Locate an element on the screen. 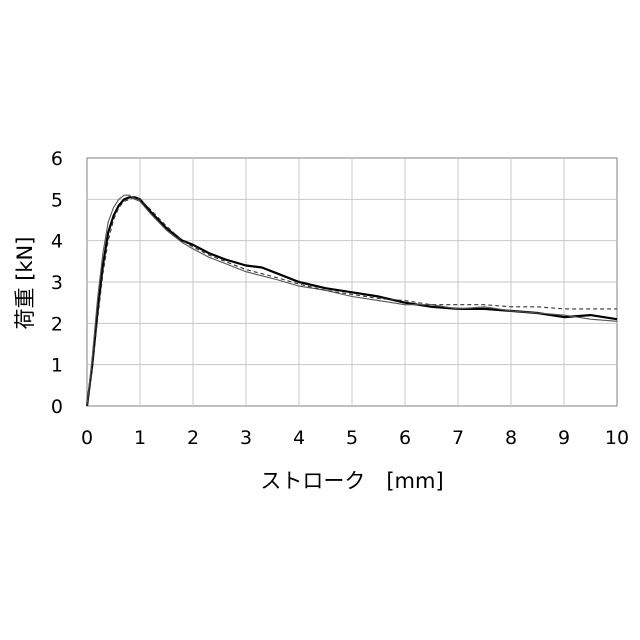 This screenshot has height=640, width=640. y-tick-label: 6 is located at coordinates (57, 159).